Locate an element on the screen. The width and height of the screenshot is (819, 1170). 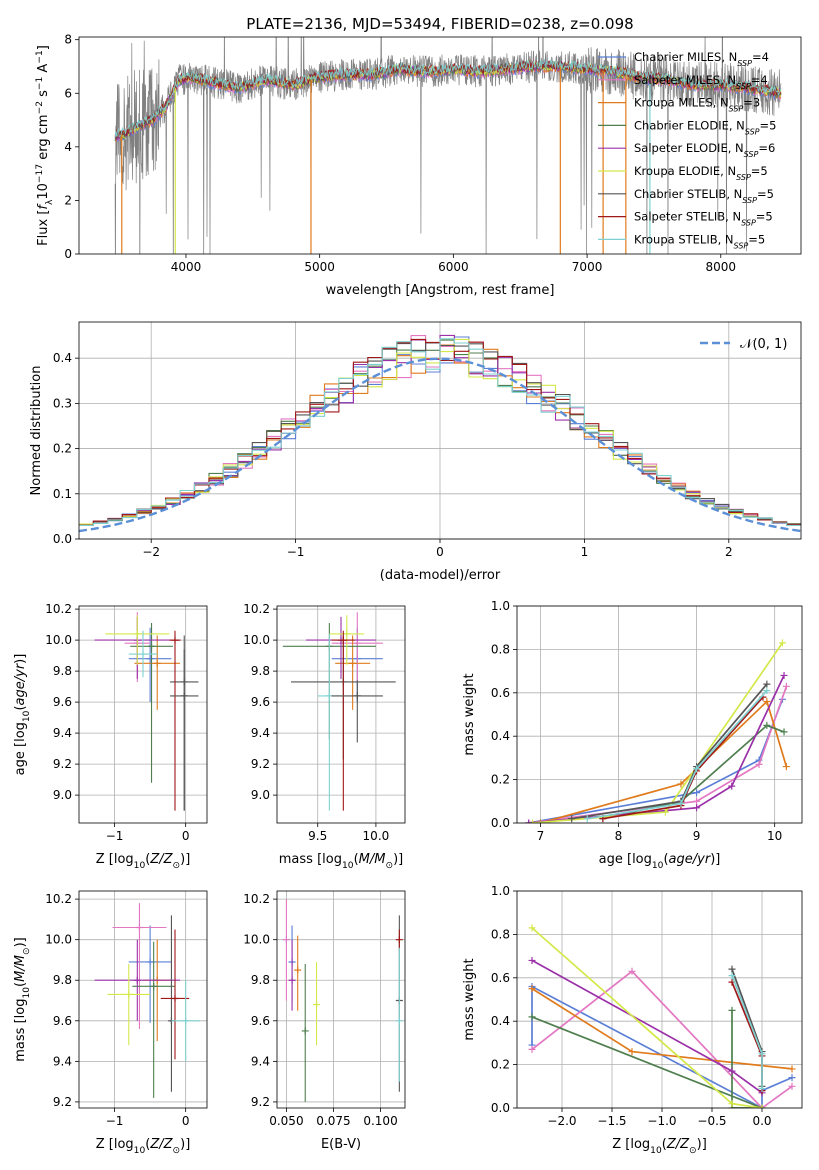
weight-vs-age-marker-chabrier-miles is located at coordinates (697, 793).